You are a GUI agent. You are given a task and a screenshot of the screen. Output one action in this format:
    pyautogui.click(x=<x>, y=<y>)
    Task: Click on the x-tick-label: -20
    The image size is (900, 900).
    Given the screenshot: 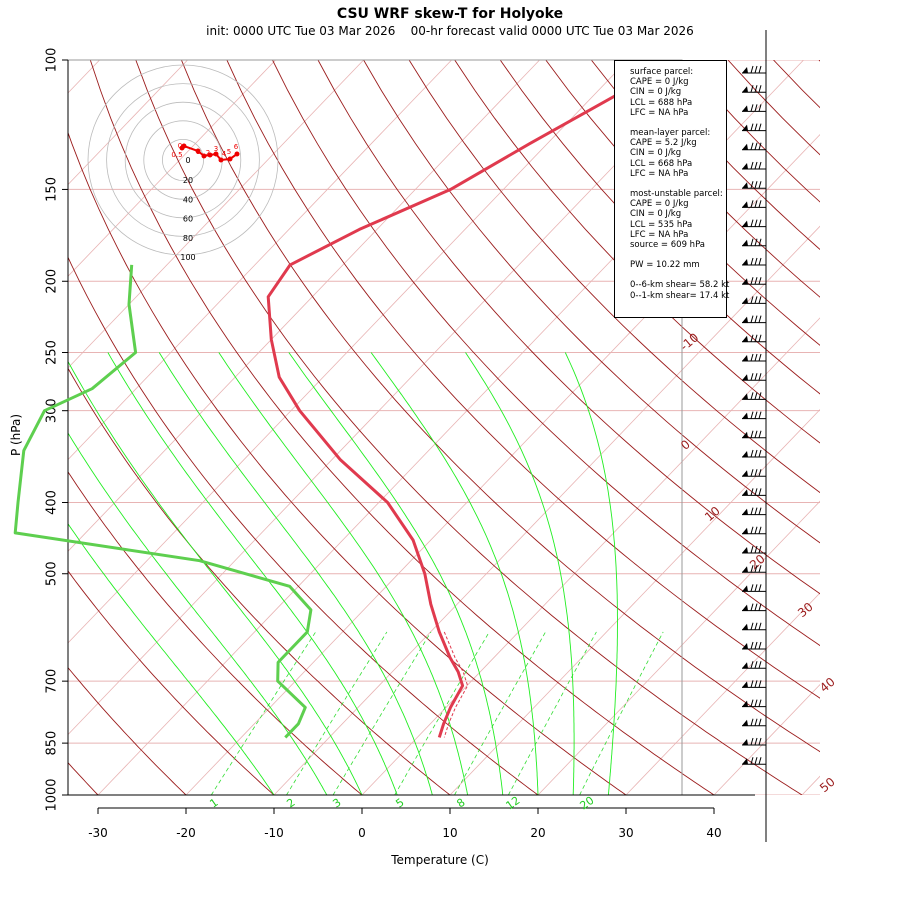 What is the action you would take?
    pyautogui.click(x=186, y=833)
    